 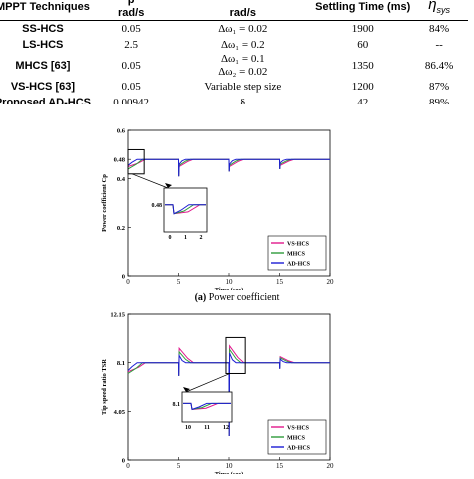 What do you see at coordinates (201, 238) in the screenshot?
I see `inset-x-tick-label: 2` at bounding box center [201, 238].